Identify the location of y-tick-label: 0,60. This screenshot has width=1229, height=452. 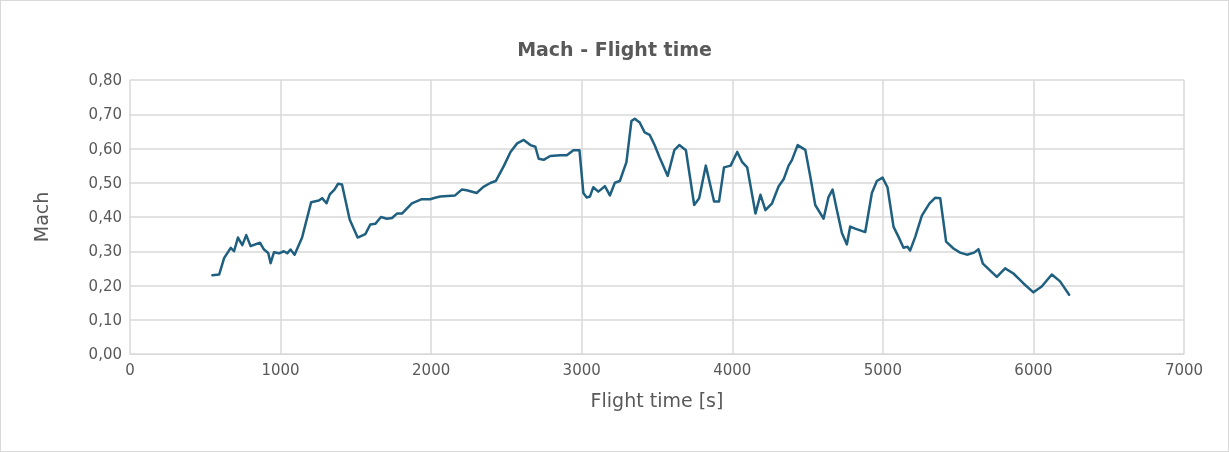
(105, 148).